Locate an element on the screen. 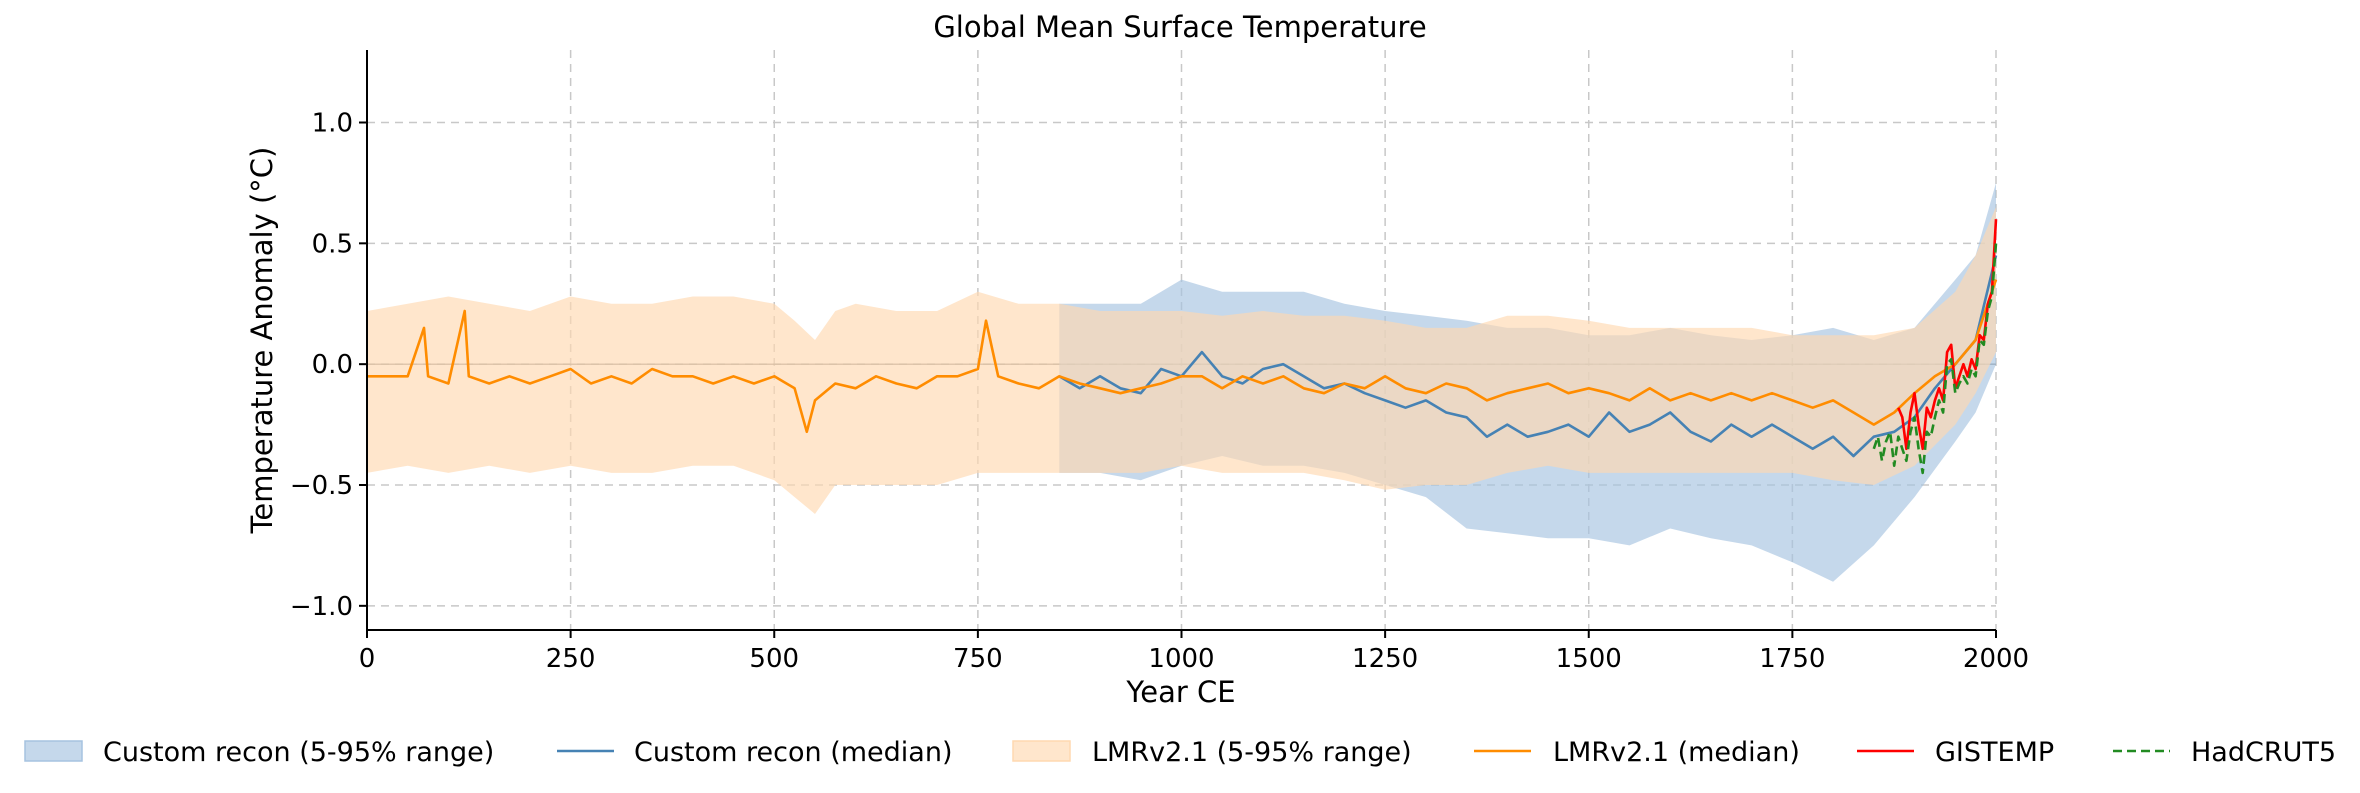 This screenshot has width=2360, height=793. x-tick-label-1750: 1750 is located at coordinates (1792, 659).